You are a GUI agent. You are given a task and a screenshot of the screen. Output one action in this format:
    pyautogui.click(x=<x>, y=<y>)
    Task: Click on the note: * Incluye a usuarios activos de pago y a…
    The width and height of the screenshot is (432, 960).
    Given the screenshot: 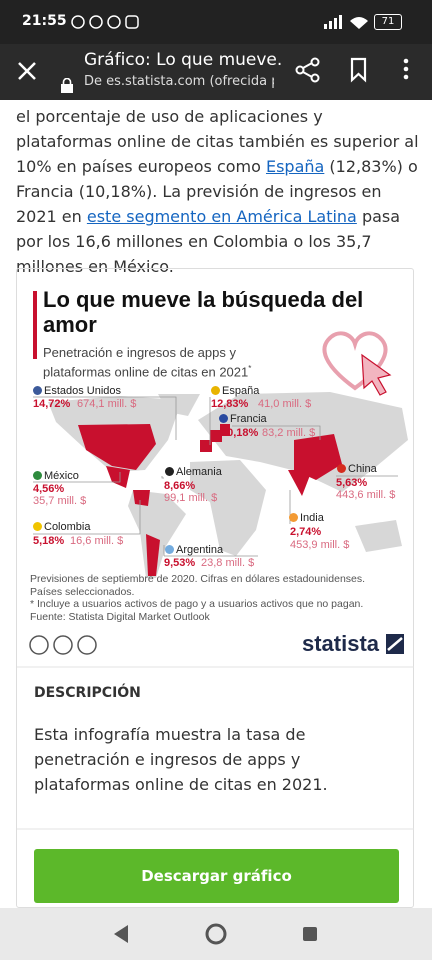 What is the action you would take?
    pyautogui.click(x=197, y=604)
    